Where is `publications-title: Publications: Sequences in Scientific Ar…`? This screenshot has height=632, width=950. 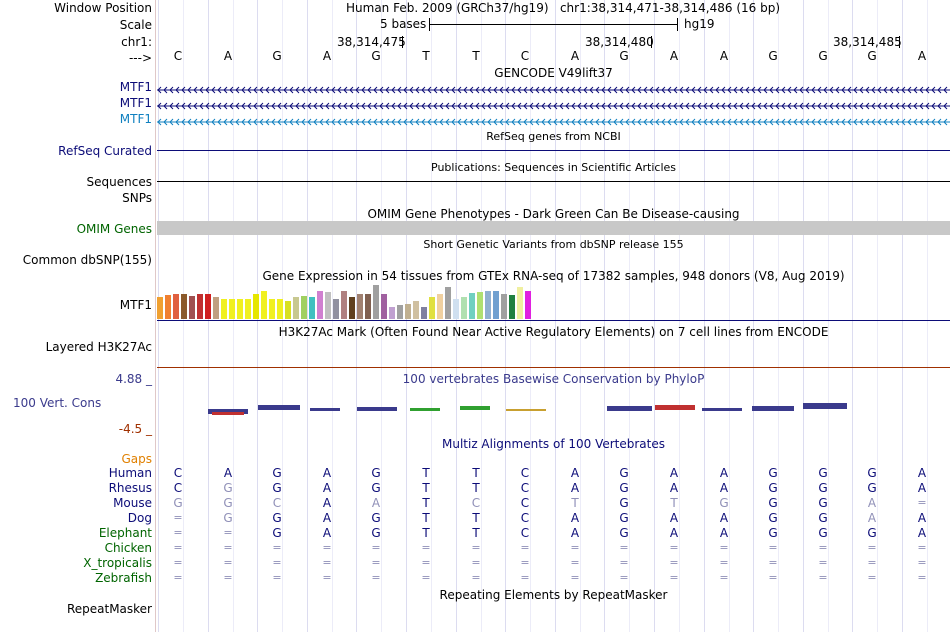
publications-title: Publications: Sequences in Scientific Ar… is located at coordinates (553, 167).